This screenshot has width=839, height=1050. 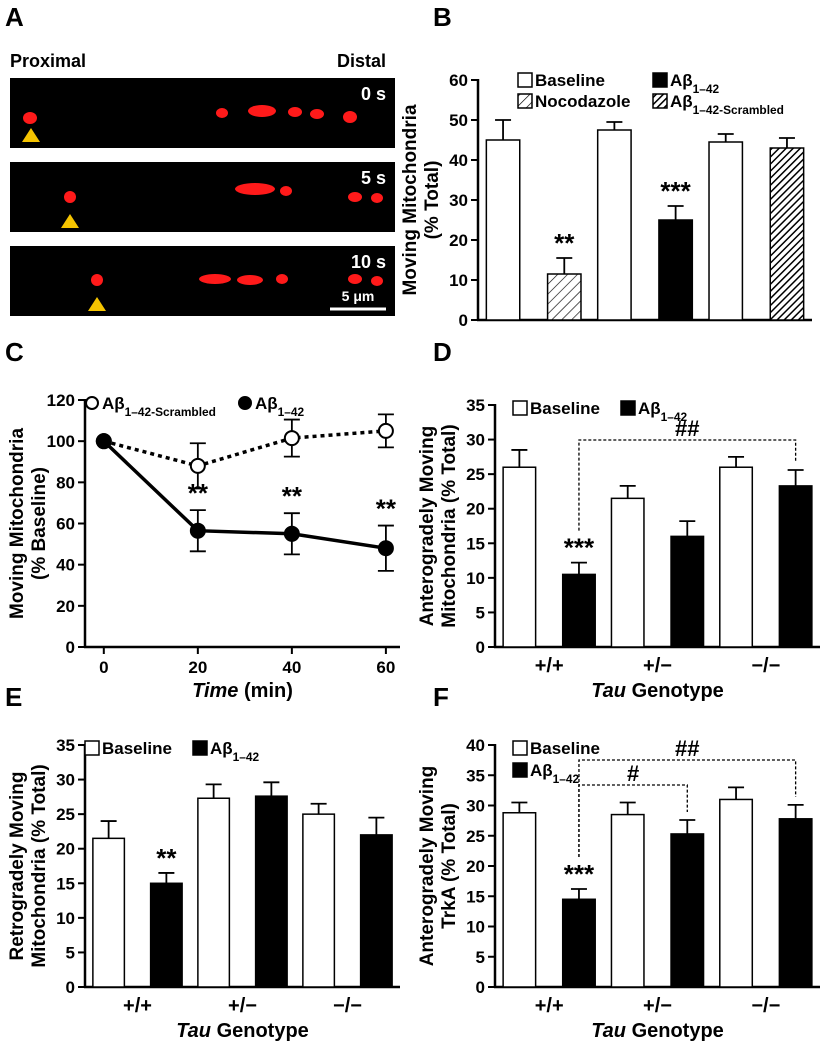 I want to click on bracket-label: ##, so click(x=687, y=748).